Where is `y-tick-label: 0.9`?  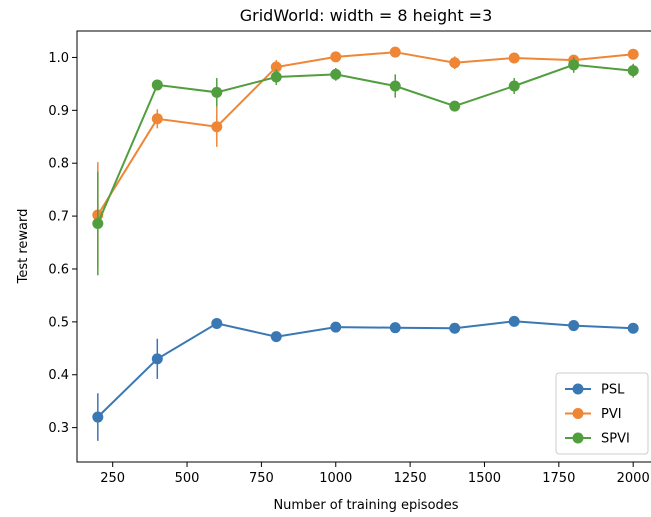
y-tick-label: 0.9 is located at coordinates (58, 111).